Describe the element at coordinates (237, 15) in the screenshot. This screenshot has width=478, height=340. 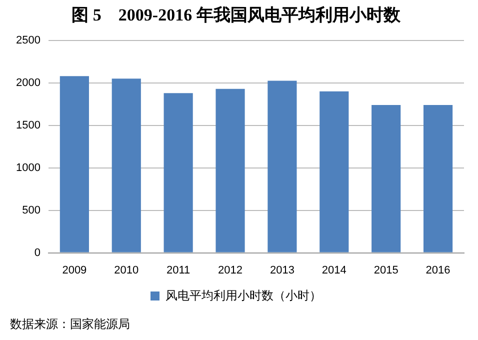
I see `chart-title: 图 5 2009-2016 年我国风电平均利用小时数` at that location.